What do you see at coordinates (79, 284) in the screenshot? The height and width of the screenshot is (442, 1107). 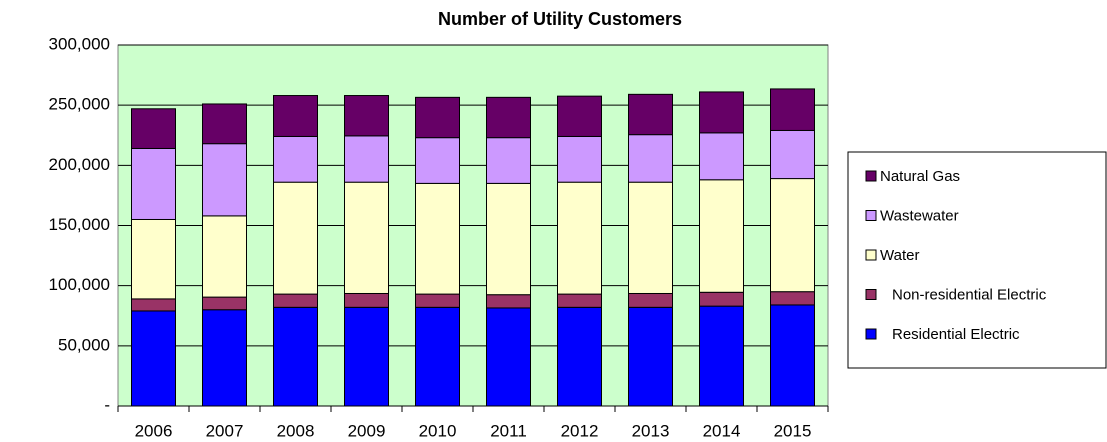 I see `y-tick-label: 100,000` at bounding box center [79, 284].